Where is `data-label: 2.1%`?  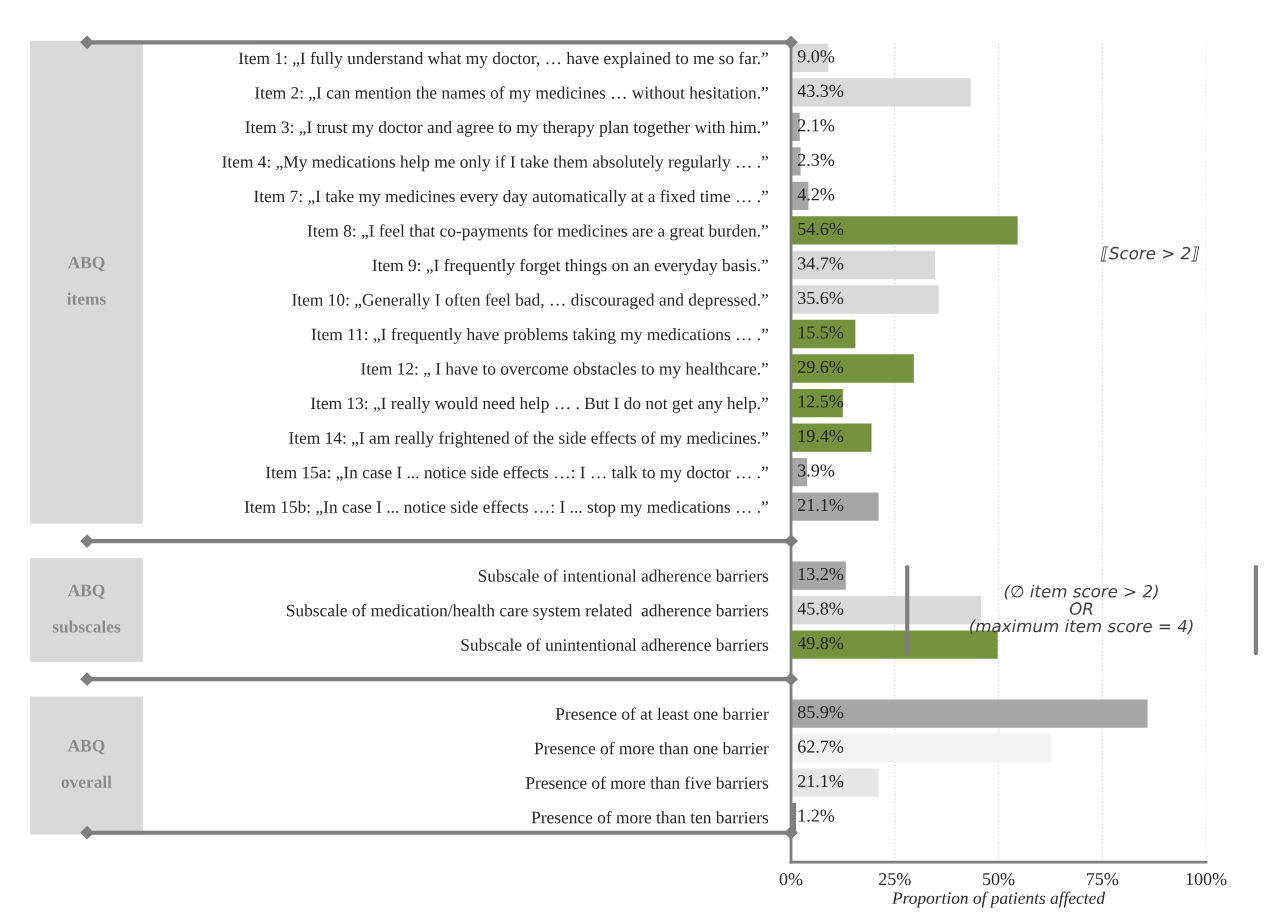
data-label: 2.1% is located at coordinates (816, 125).